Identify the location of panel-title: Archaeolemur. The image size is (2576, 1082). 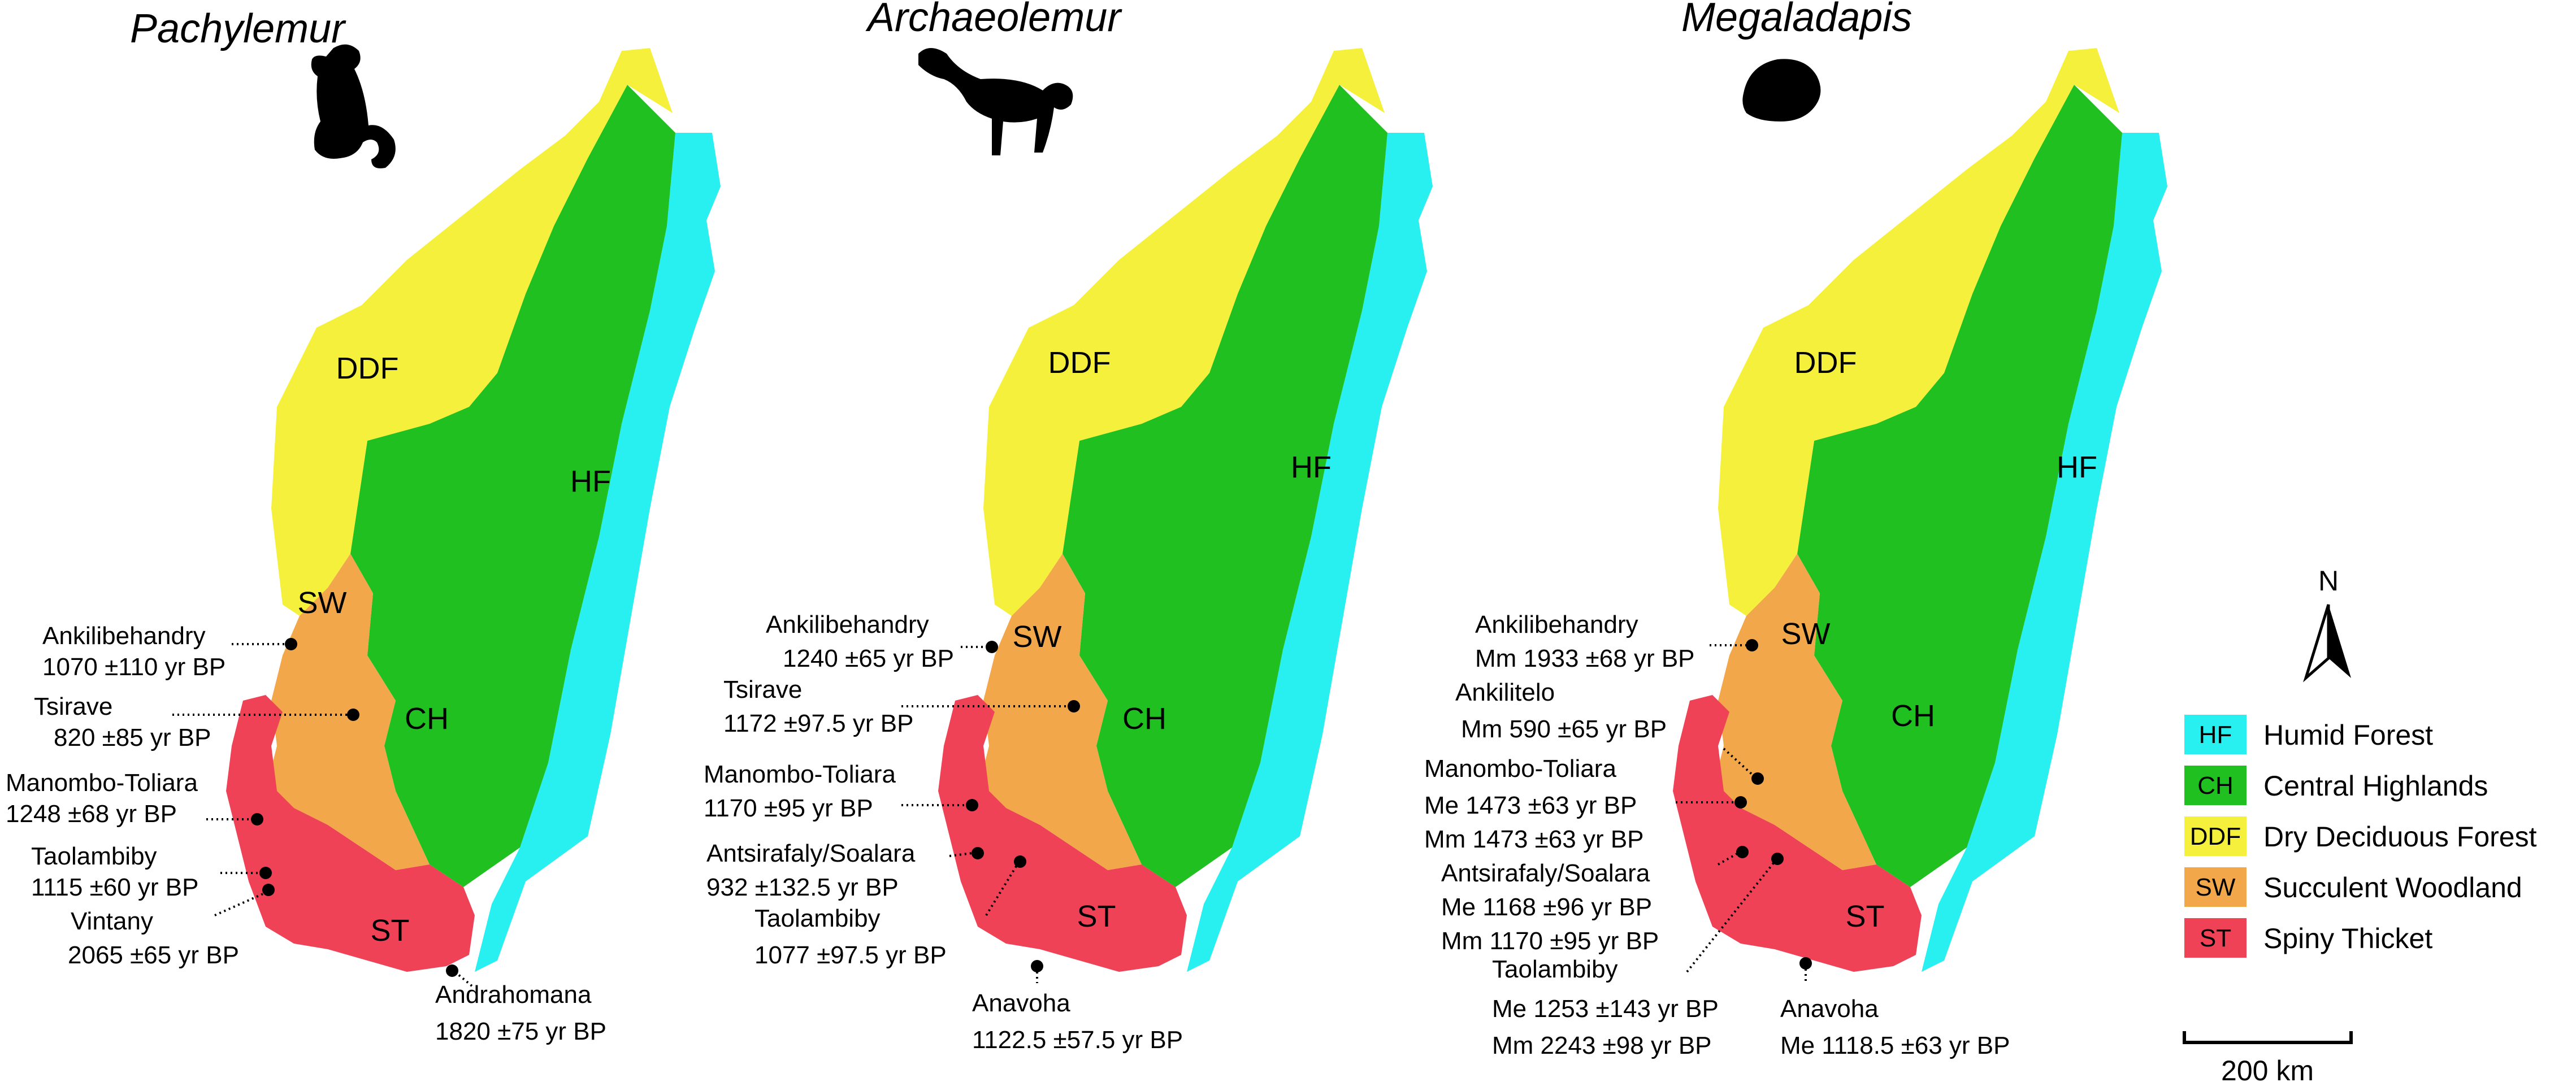
(993, 20).